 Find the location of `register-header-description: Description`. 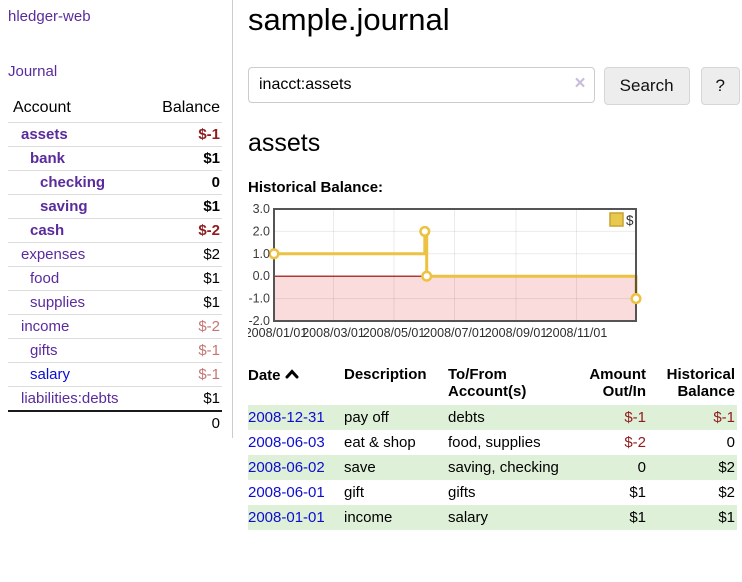

register-header-description: Description is located at coordinates (385, 374).